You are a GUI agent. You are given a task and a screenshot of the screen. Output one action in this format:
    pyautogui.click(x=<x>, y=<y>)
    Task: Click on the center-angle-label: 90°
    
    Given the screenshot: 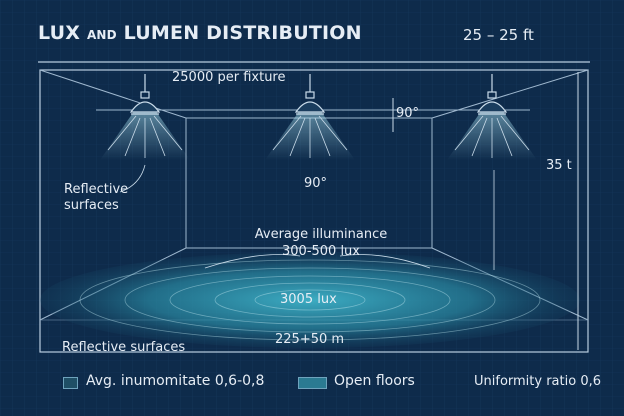 What is the action you would take?
    pyautogui.click(x=316, y=183)
    